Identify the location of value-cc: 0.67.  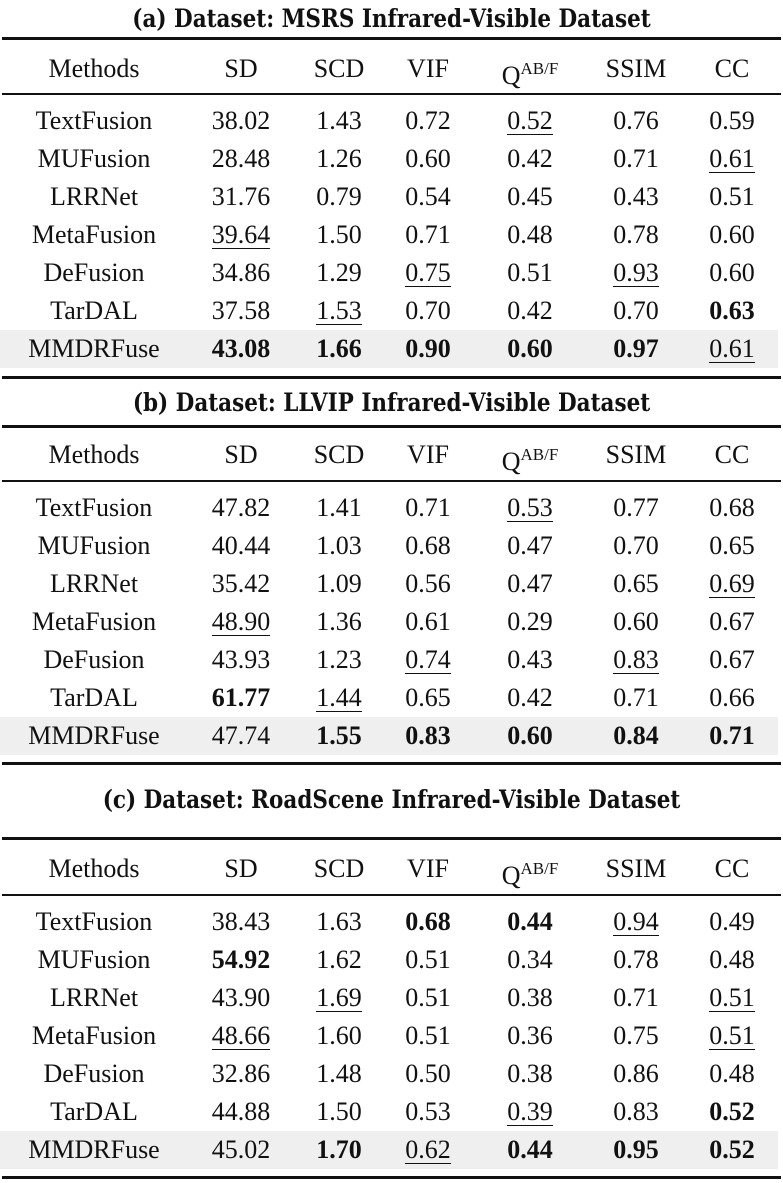
(732, 660).